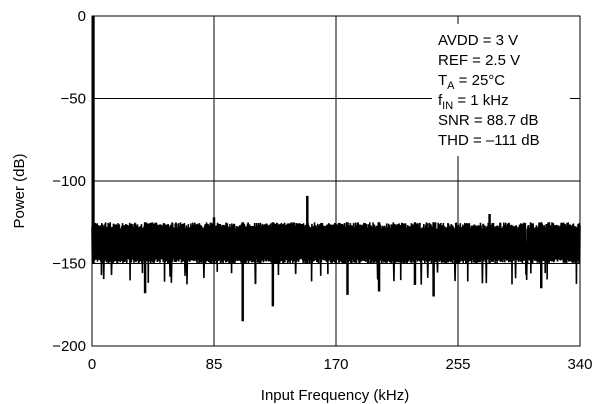  What do you see at coordinates (479, 60) in the screenshot?
I see `ref-label: REF = 2.5 V` at bounding box center [479, 60].